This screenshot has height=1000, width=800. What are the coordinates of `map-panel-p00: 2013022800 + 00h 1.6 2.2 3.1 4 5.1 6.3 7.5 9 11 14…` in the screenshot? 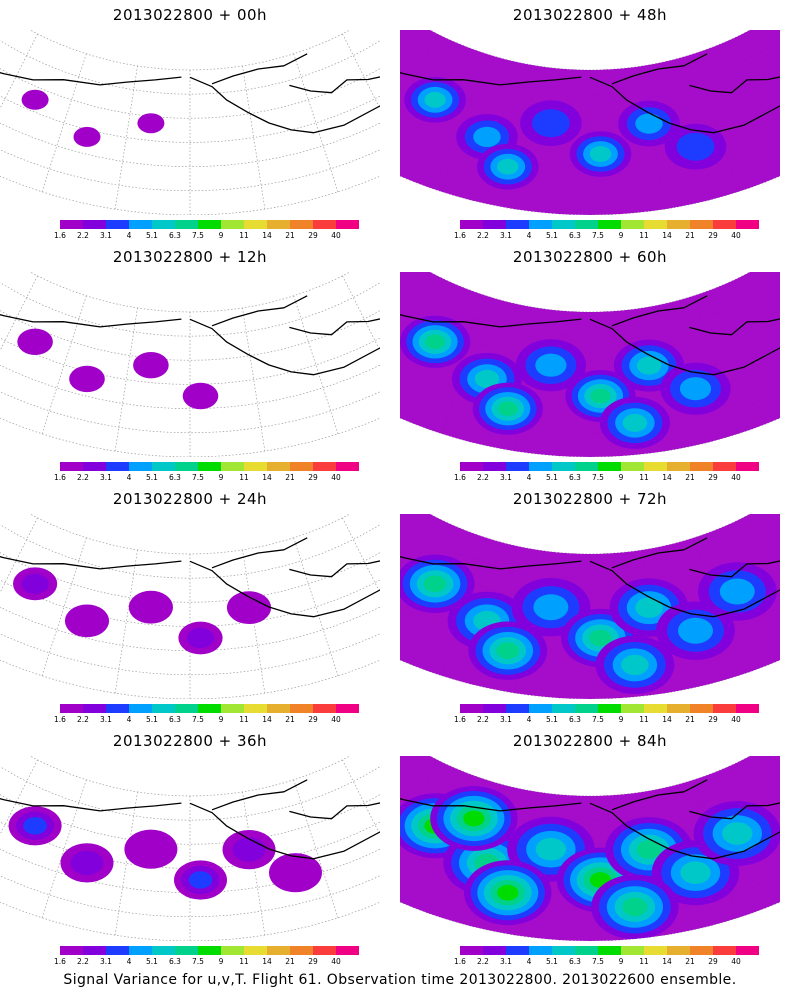 It's located at (190, 120).